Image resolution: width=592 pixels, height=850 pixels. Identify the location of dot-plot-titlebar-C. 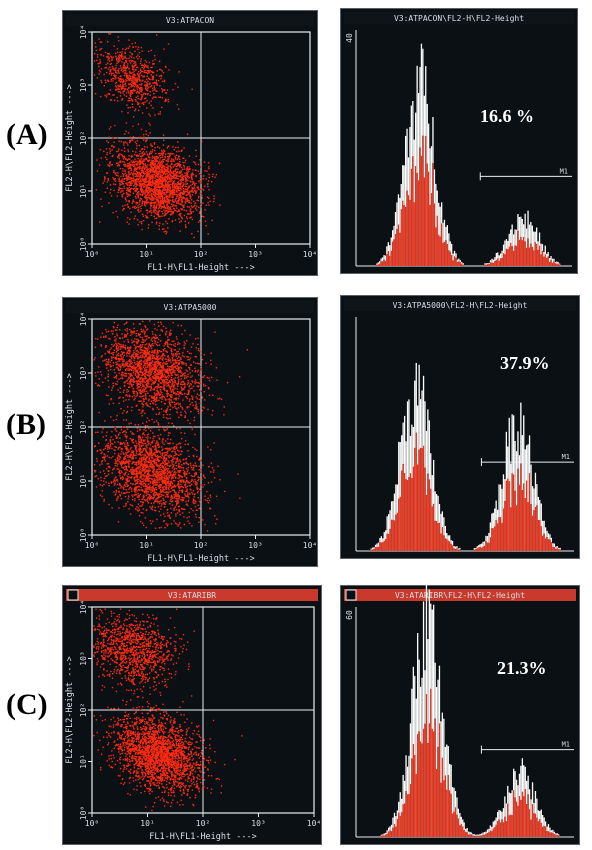
(192, 595).